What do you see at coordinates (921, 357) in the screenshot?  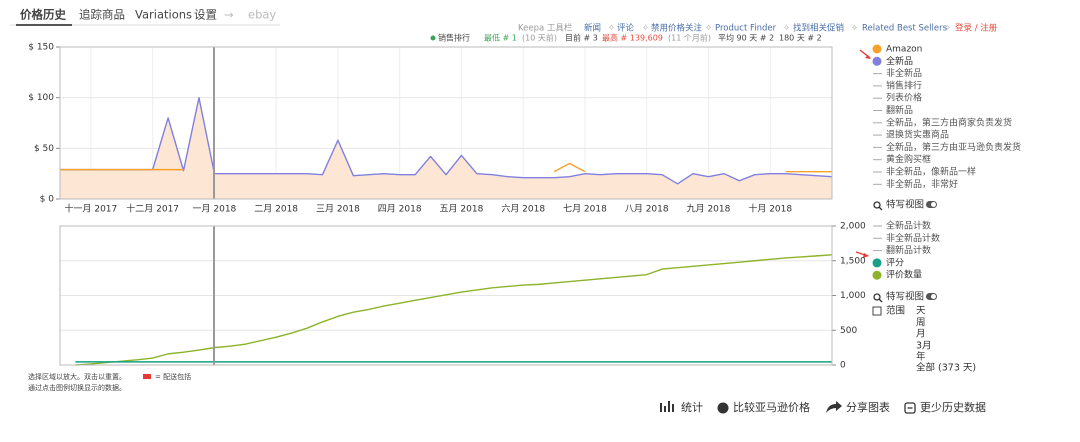 I see `range-option: 年` at bounding box center [921, 357].